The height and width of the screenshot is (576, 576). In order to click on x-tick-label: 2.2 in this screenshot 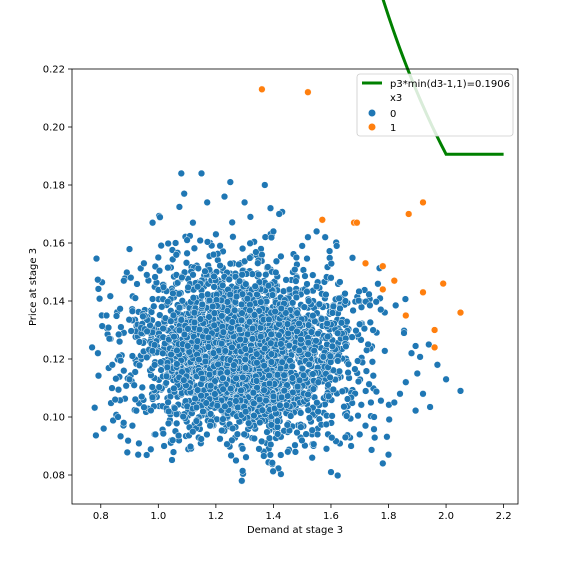, I will do `click(504, 516)`.